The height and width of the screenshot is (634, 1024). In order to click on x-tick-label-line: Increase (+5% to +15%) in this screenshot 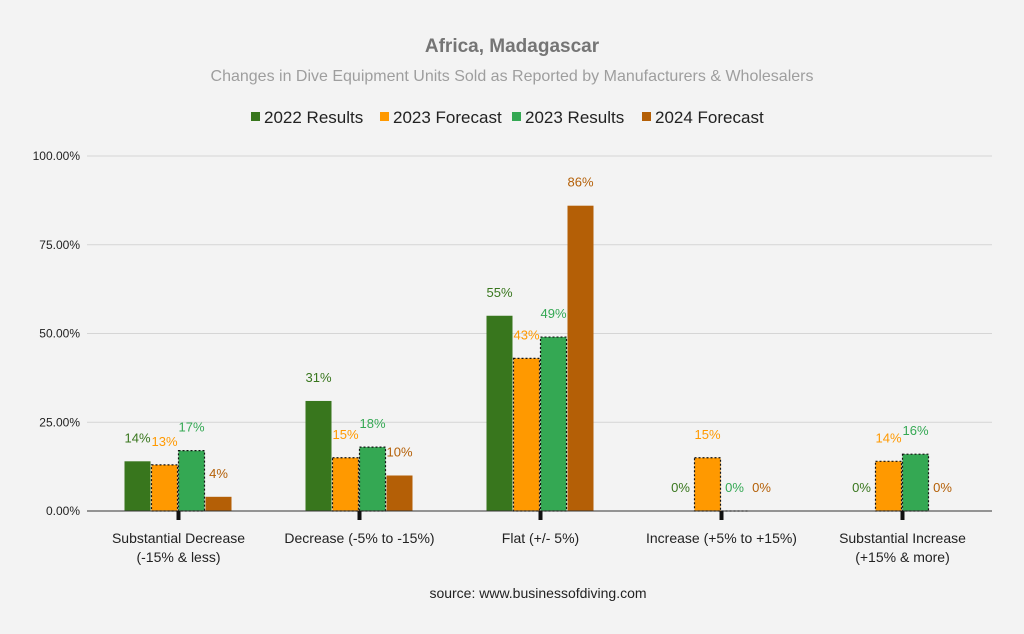, I will do `click(721, 538)`.